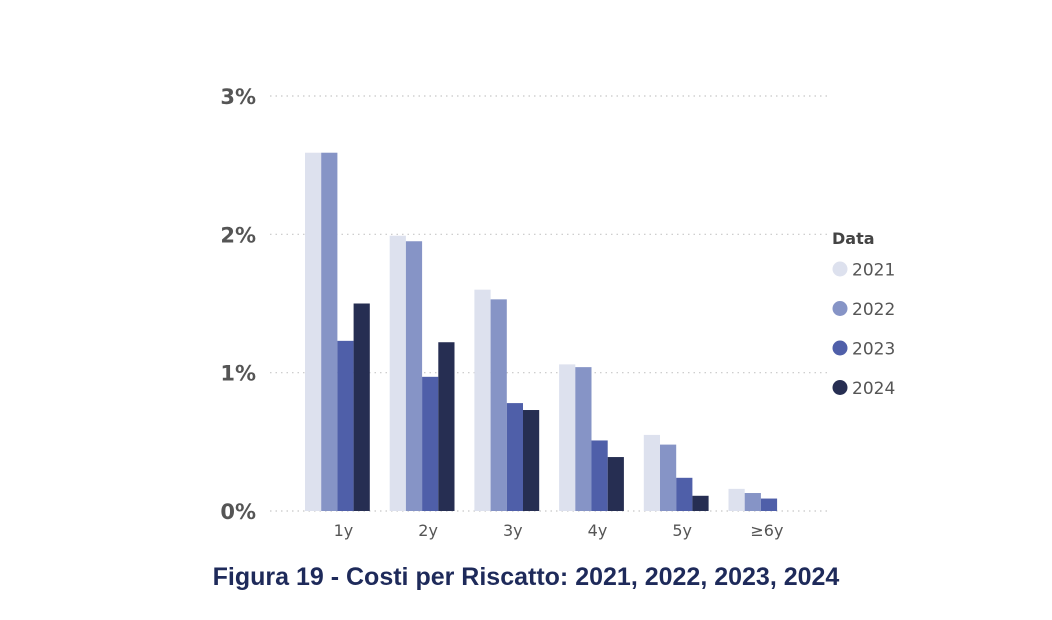 The image size is (1052, 620). What do you see at coordinates (482, 400) in the screenshot?
I see `bar-3y-2021` at bounding box center [482, 400].